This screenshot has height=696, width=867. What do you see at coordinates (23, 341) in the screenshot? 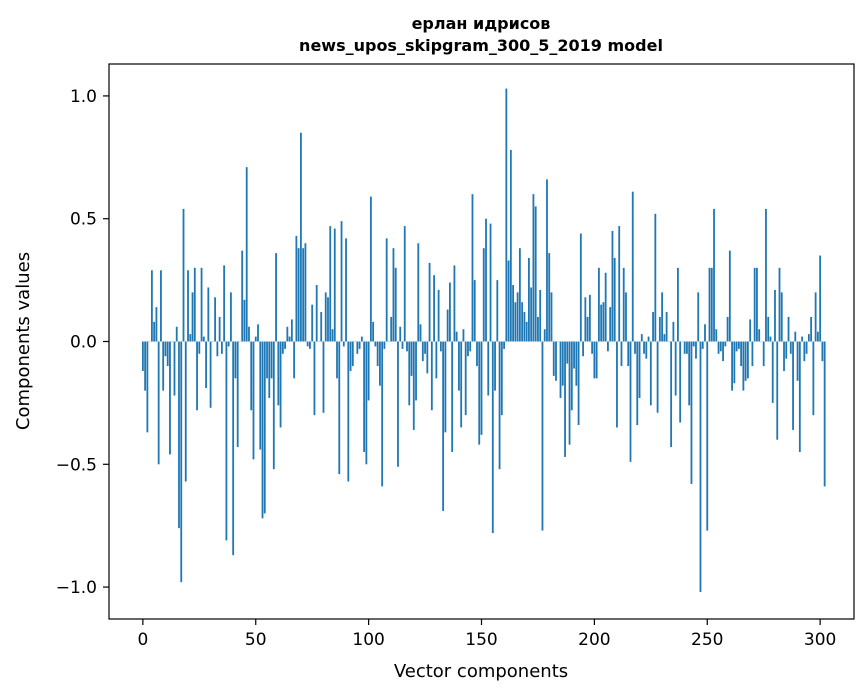
I see `y-axis-label: Components values` at bounding box center [23, 341].